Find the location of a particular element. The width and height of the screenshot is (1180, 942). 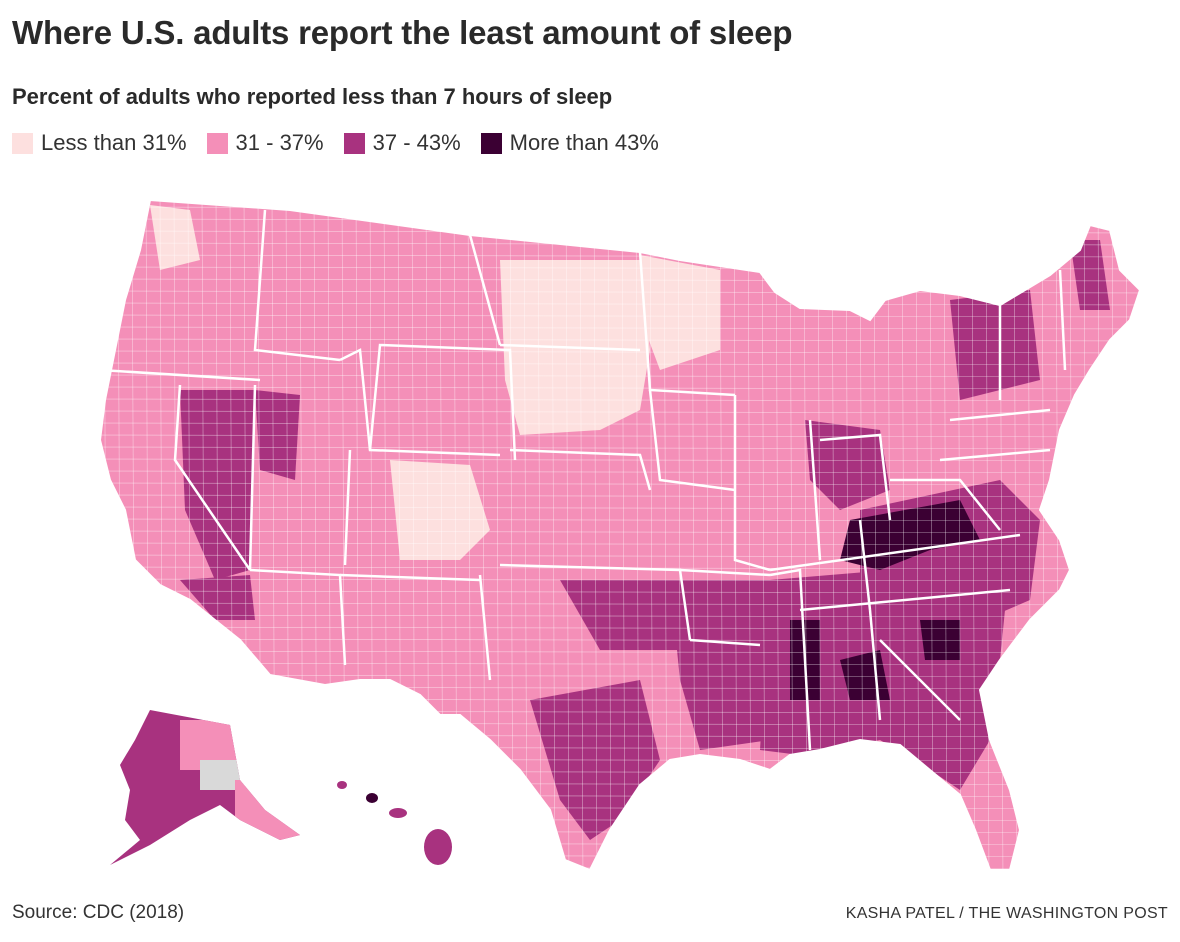

region-maine-high is located at coordinates (1090, 275).